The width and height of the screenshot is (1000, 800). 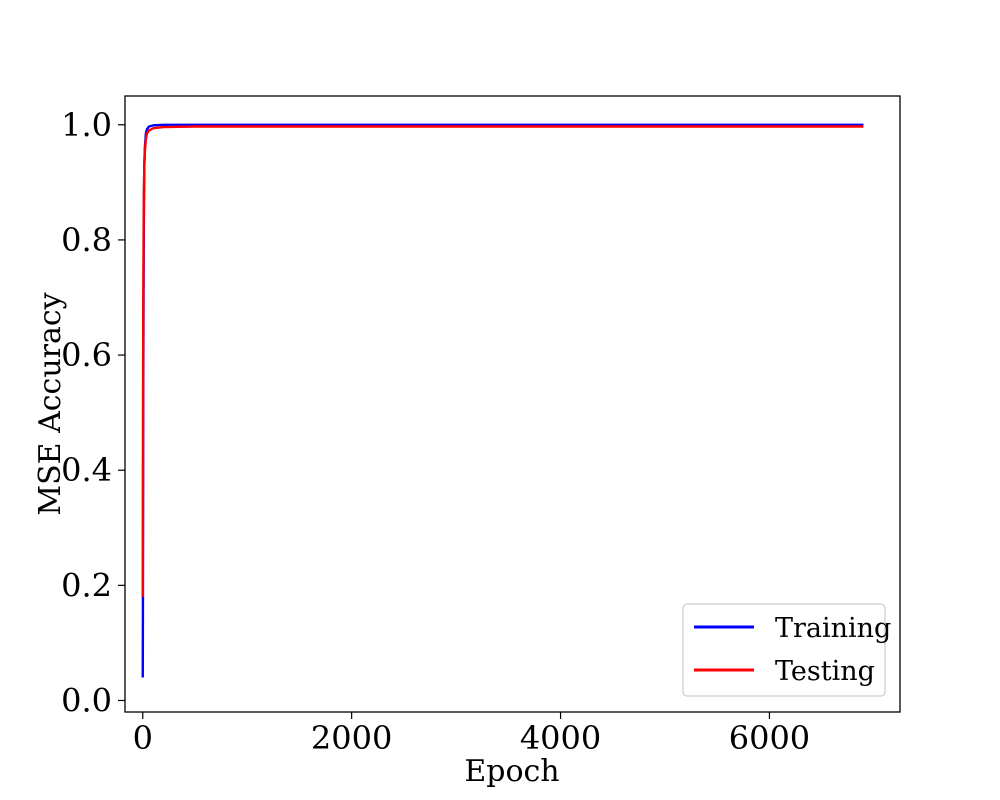 I want to click on y-axis: 0.0 0.2 0.4 0.6 0.8 1.0, so click(x=93, y=412).